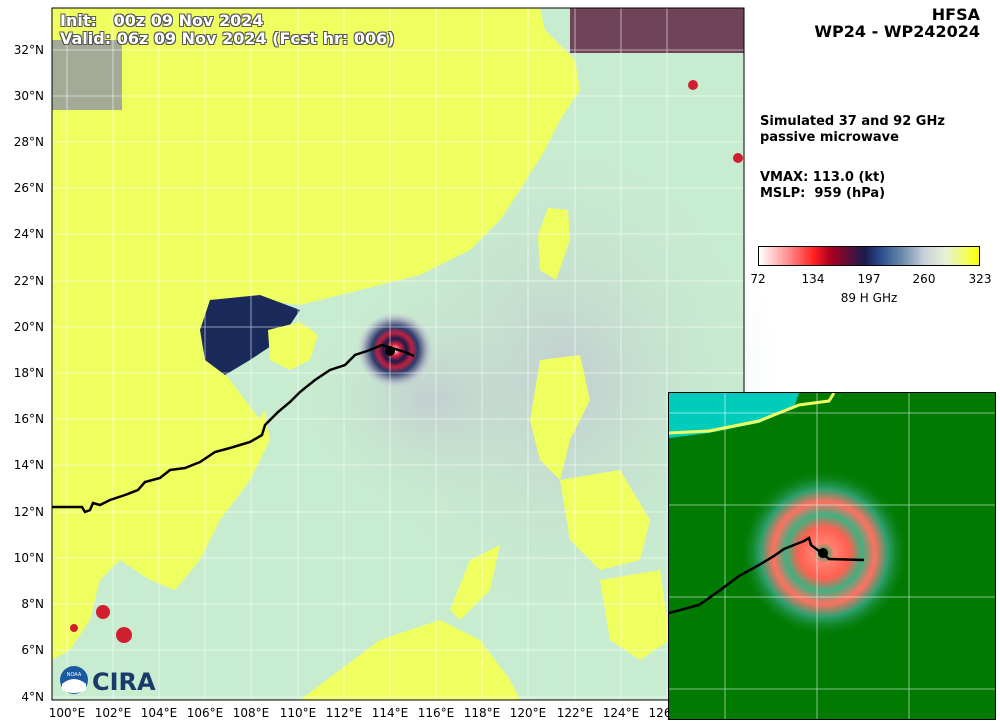 This screenshot has height=722, width=1000. What do you see at coordinates (29, 188) in the screenshot?
I see `lat-label: 26°N` at bounding box center [29, 188].